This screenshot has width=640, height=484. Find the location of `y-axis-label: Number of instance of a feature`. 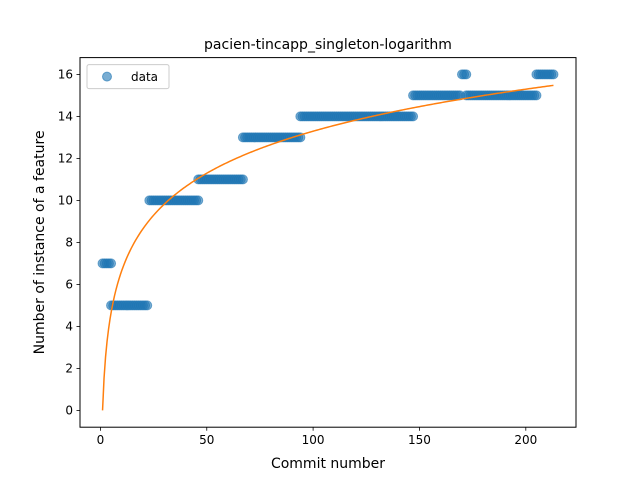

y-axis-label: Number of instance of a feature is located at coordinates (40, 242).